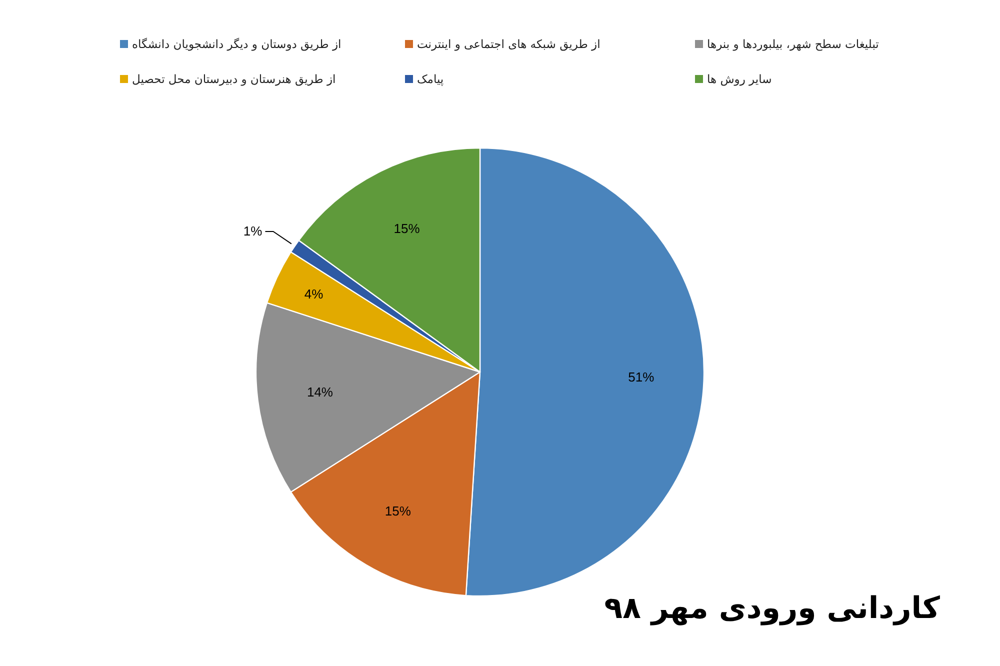  What do you see at coordinates (314, 294) in the screenshot?
I see `data-label: 4%` at bounding box center [314, 294].